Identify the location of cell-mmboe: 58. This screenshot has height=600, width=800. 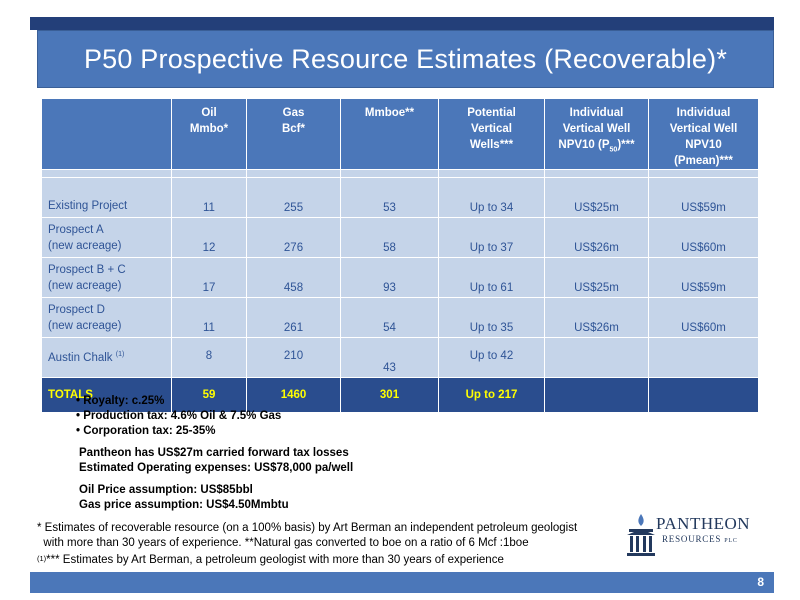
(389, 237).